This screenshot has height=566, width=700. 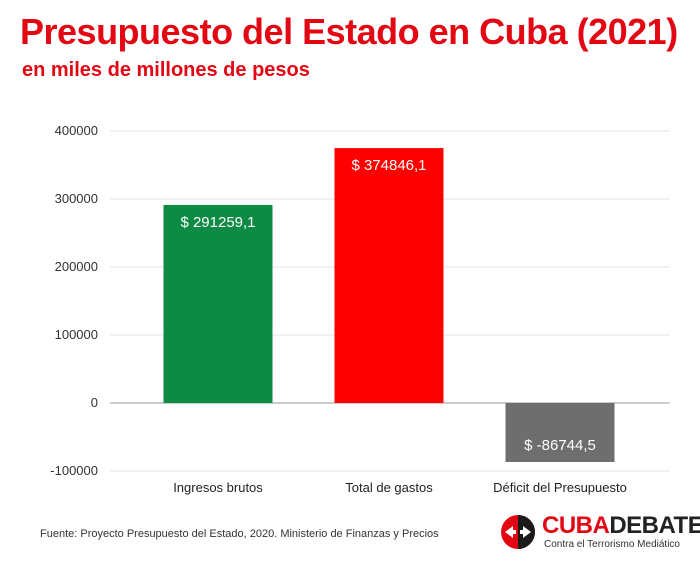 What do you see at coordinates (217, 222) in the screenshot?
I see `data-label: $ 291259,1` at bounding box center [217, 222].